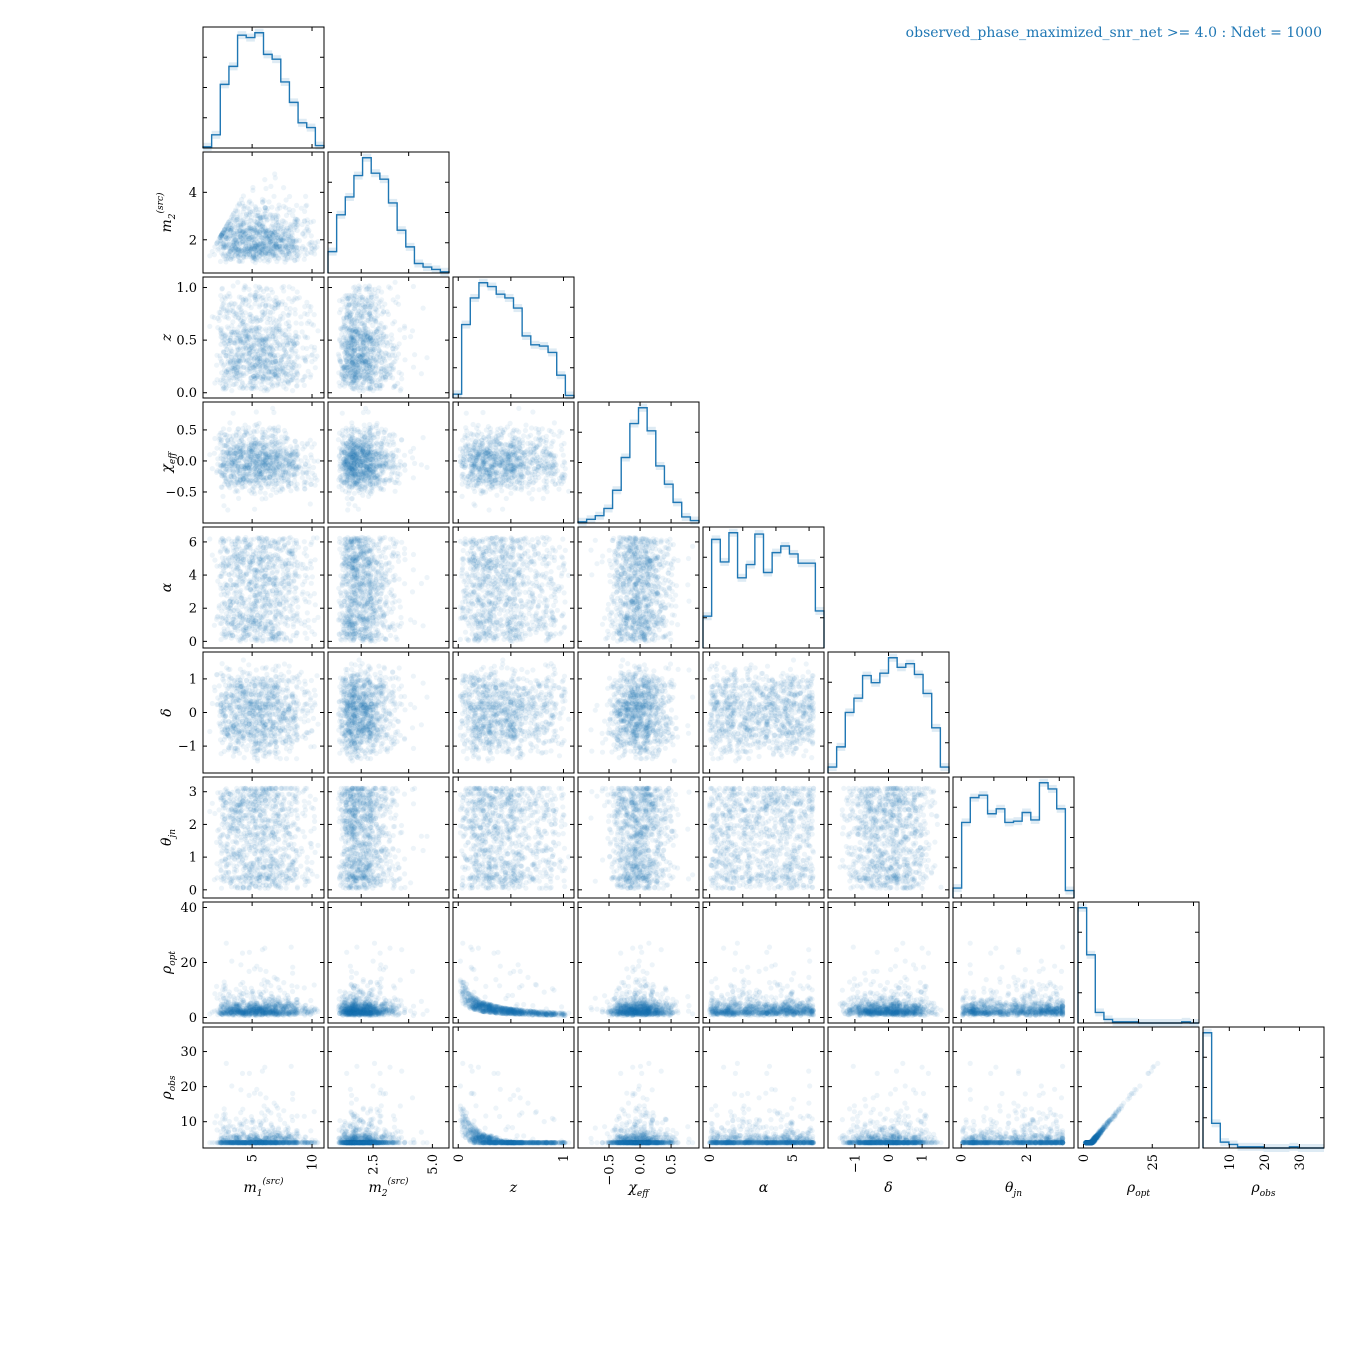 This screenshot has height=1350, width=1350. What do you see at coordinates (242, 338) in the screenshot?
I see `scatter-panel-z-vs-m1: 0.00.51.0z` at bounding box center [242, 338].